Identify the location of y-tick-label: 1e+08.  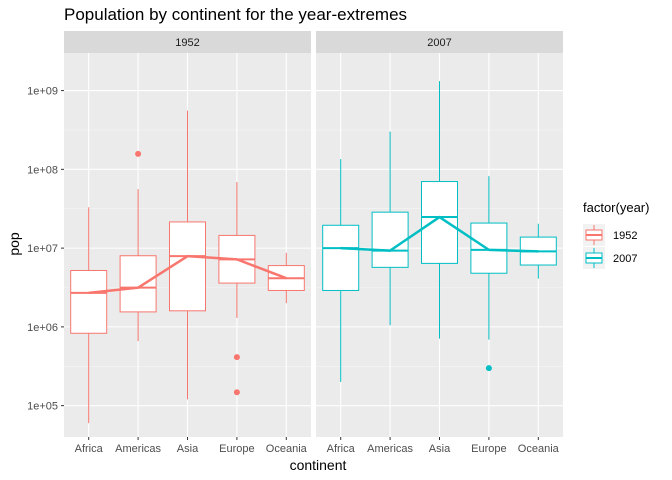
(42, 170).